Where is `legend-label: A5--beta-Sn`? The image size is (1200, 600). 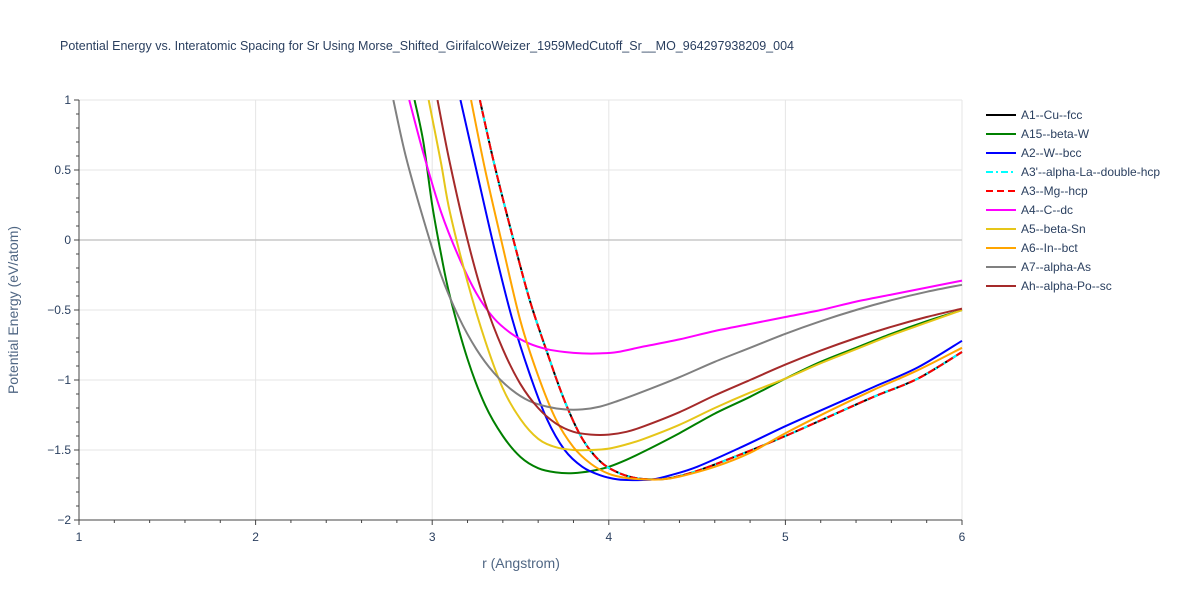 legend-label: A5--beta-Sn is located at coordinates (1053, 229).